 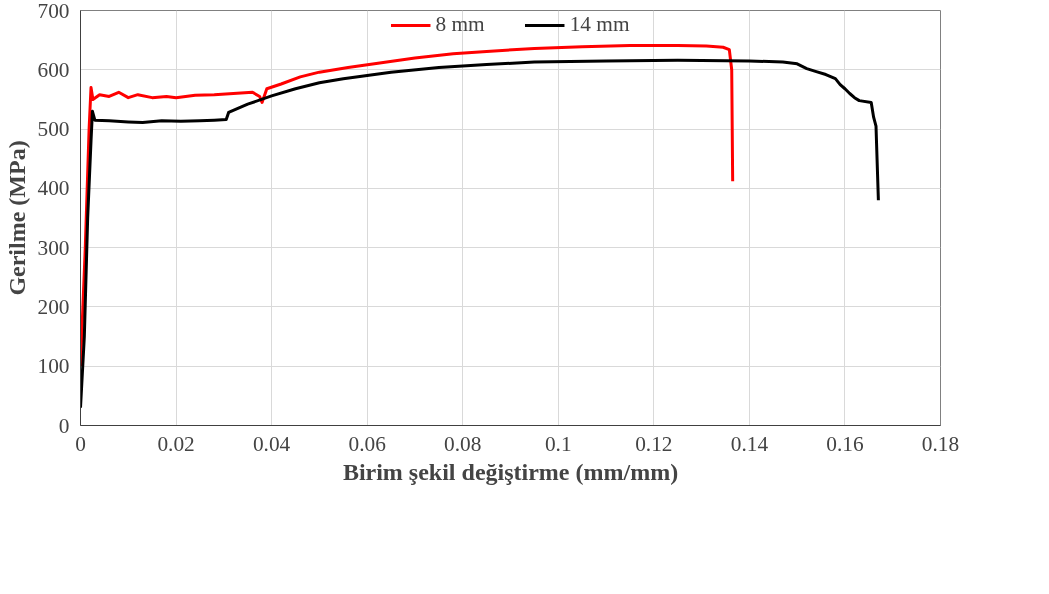 I want to click on x-tick-label: 0.02, so click(x=176, y=443).